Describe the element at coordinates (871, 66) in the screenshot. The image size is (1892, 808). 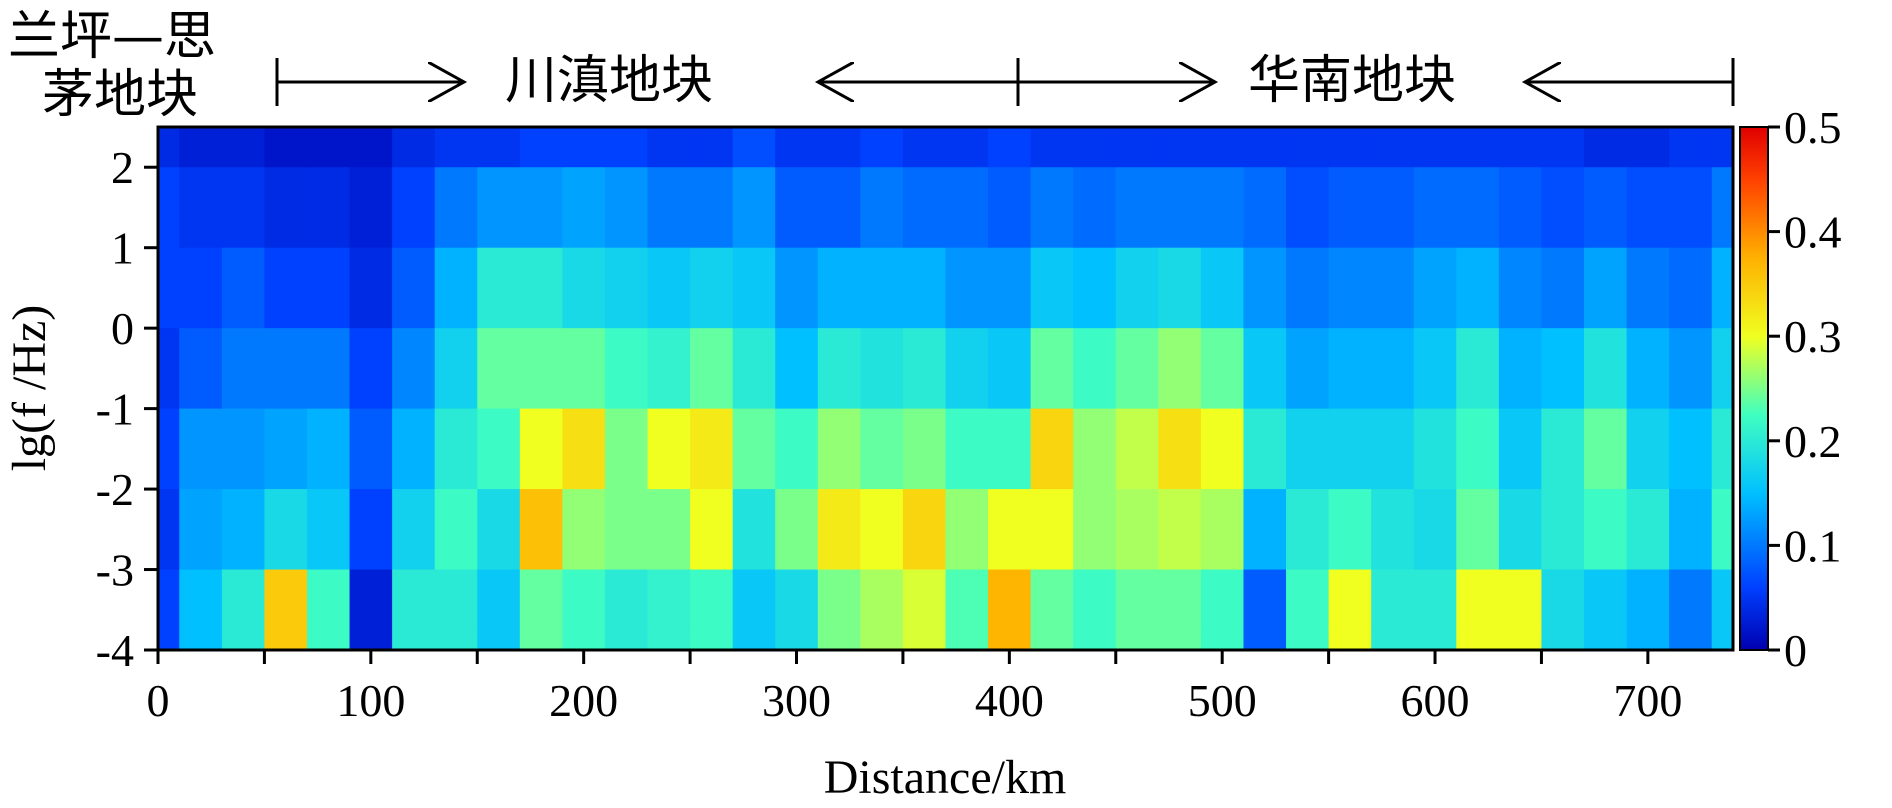
I see `region-annotations: 兰坪—思 茅地块 川滇地块 华南地块` at that location.